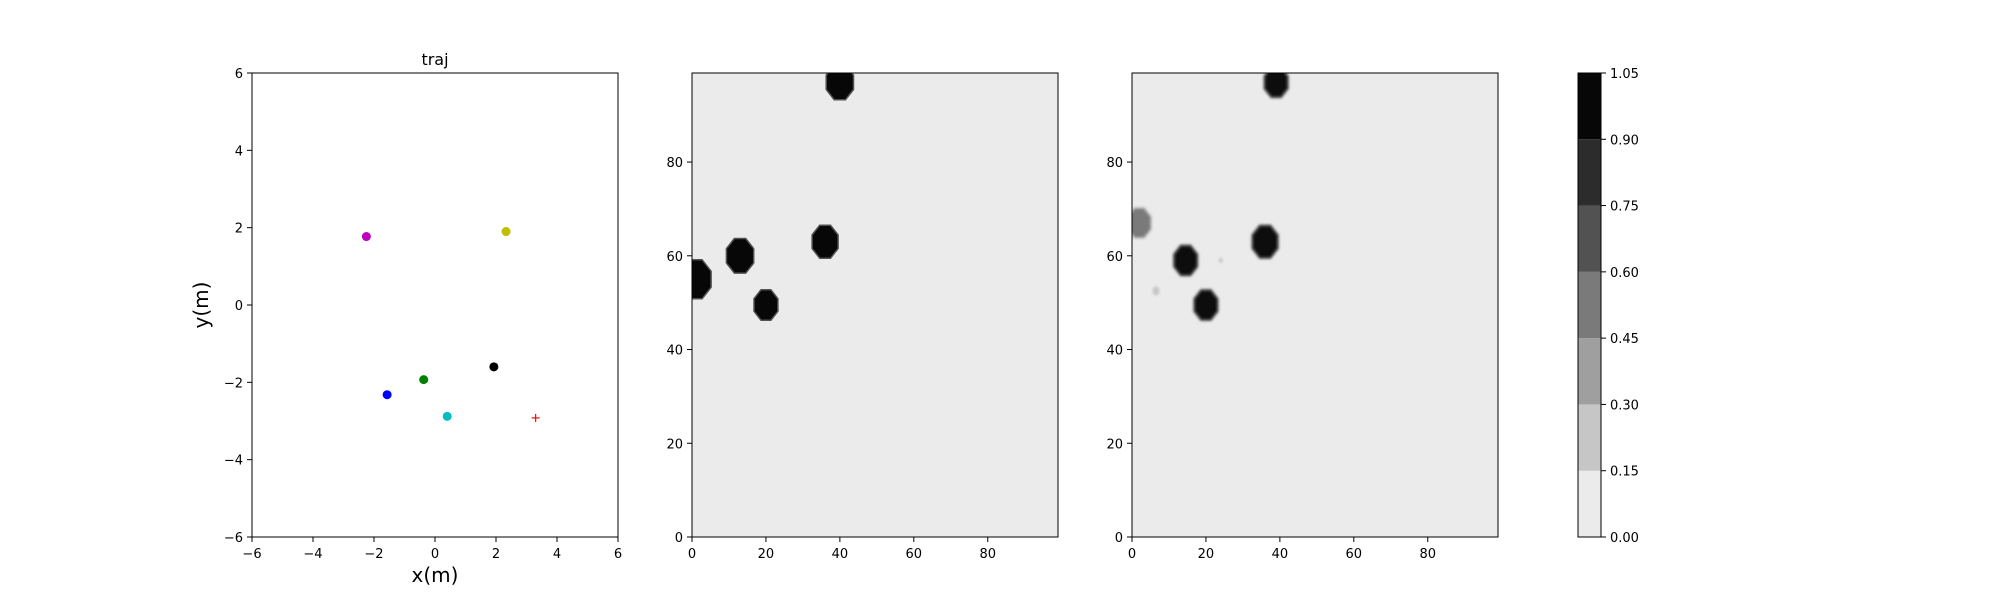 The image size is (2000, 600). Describe the element at coordinates (239, 151) in the screenshot. I see `y-tick-label: 4` at that location.